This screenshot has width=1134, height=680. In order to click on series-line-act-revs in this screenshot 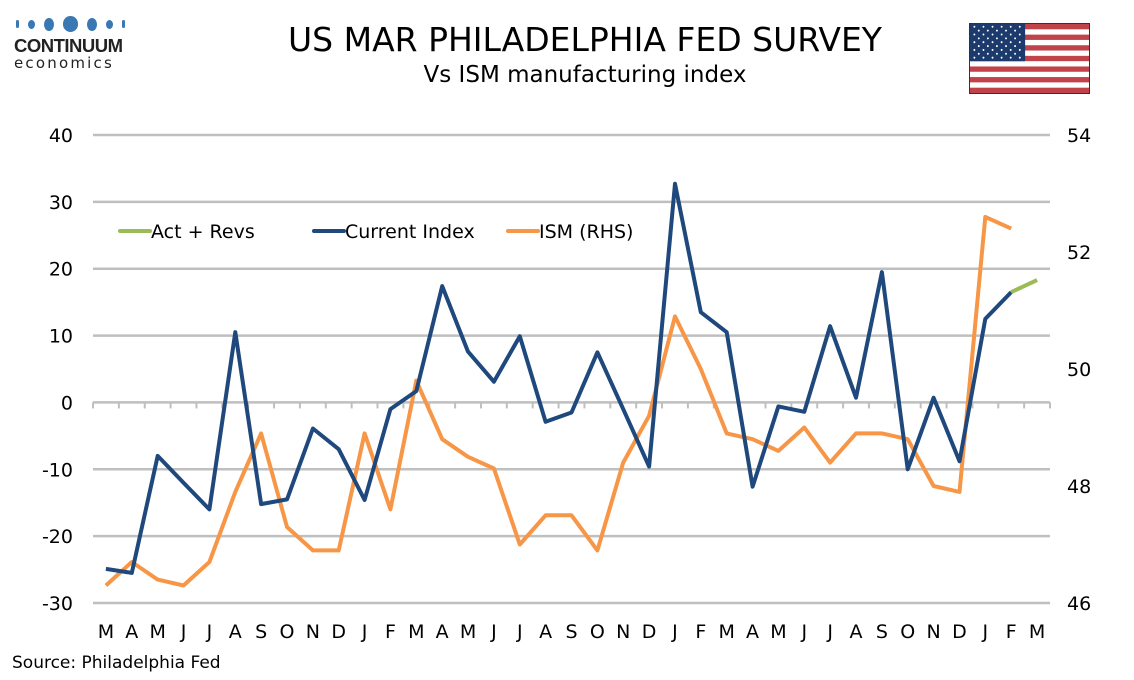, I will do `click(1024, 286)`.